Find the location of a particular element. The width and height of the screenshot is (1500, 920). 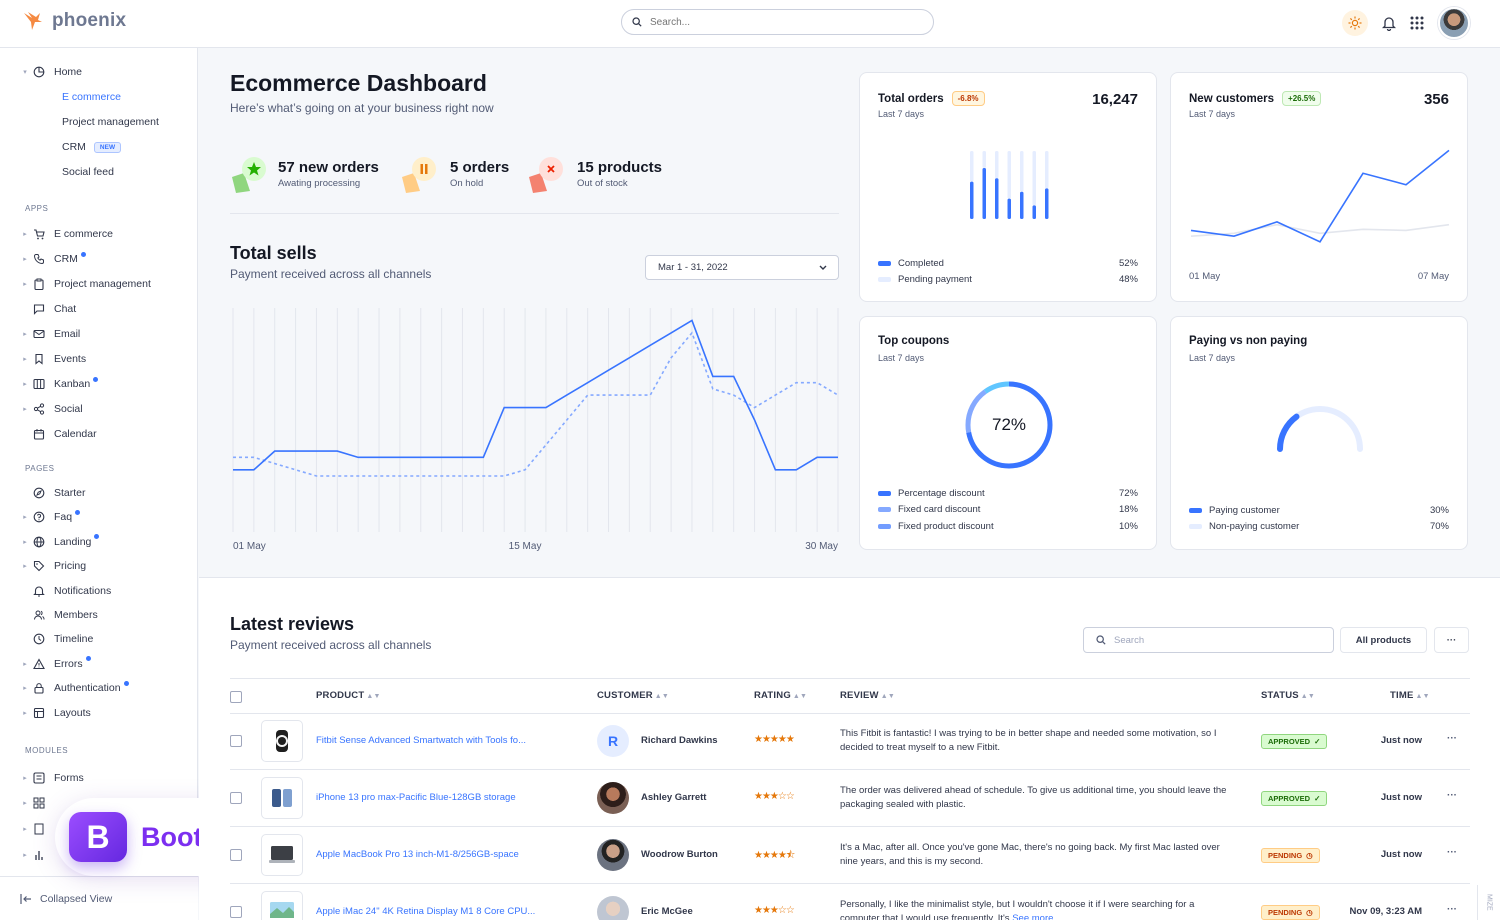

sidebar-item-pricing: ▸ Pricing is located at coordinates (43, 566).